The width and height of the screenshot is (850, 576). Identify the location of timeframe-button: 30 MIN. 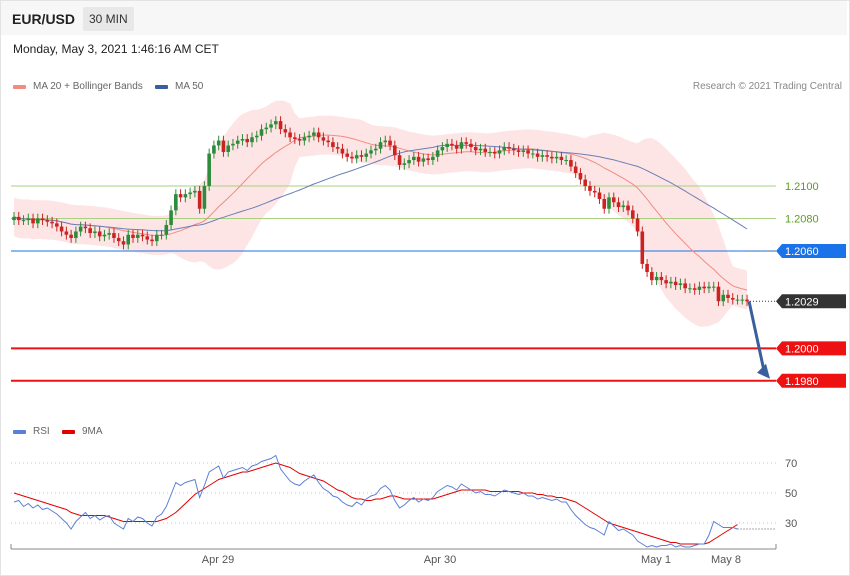
(108, 19).